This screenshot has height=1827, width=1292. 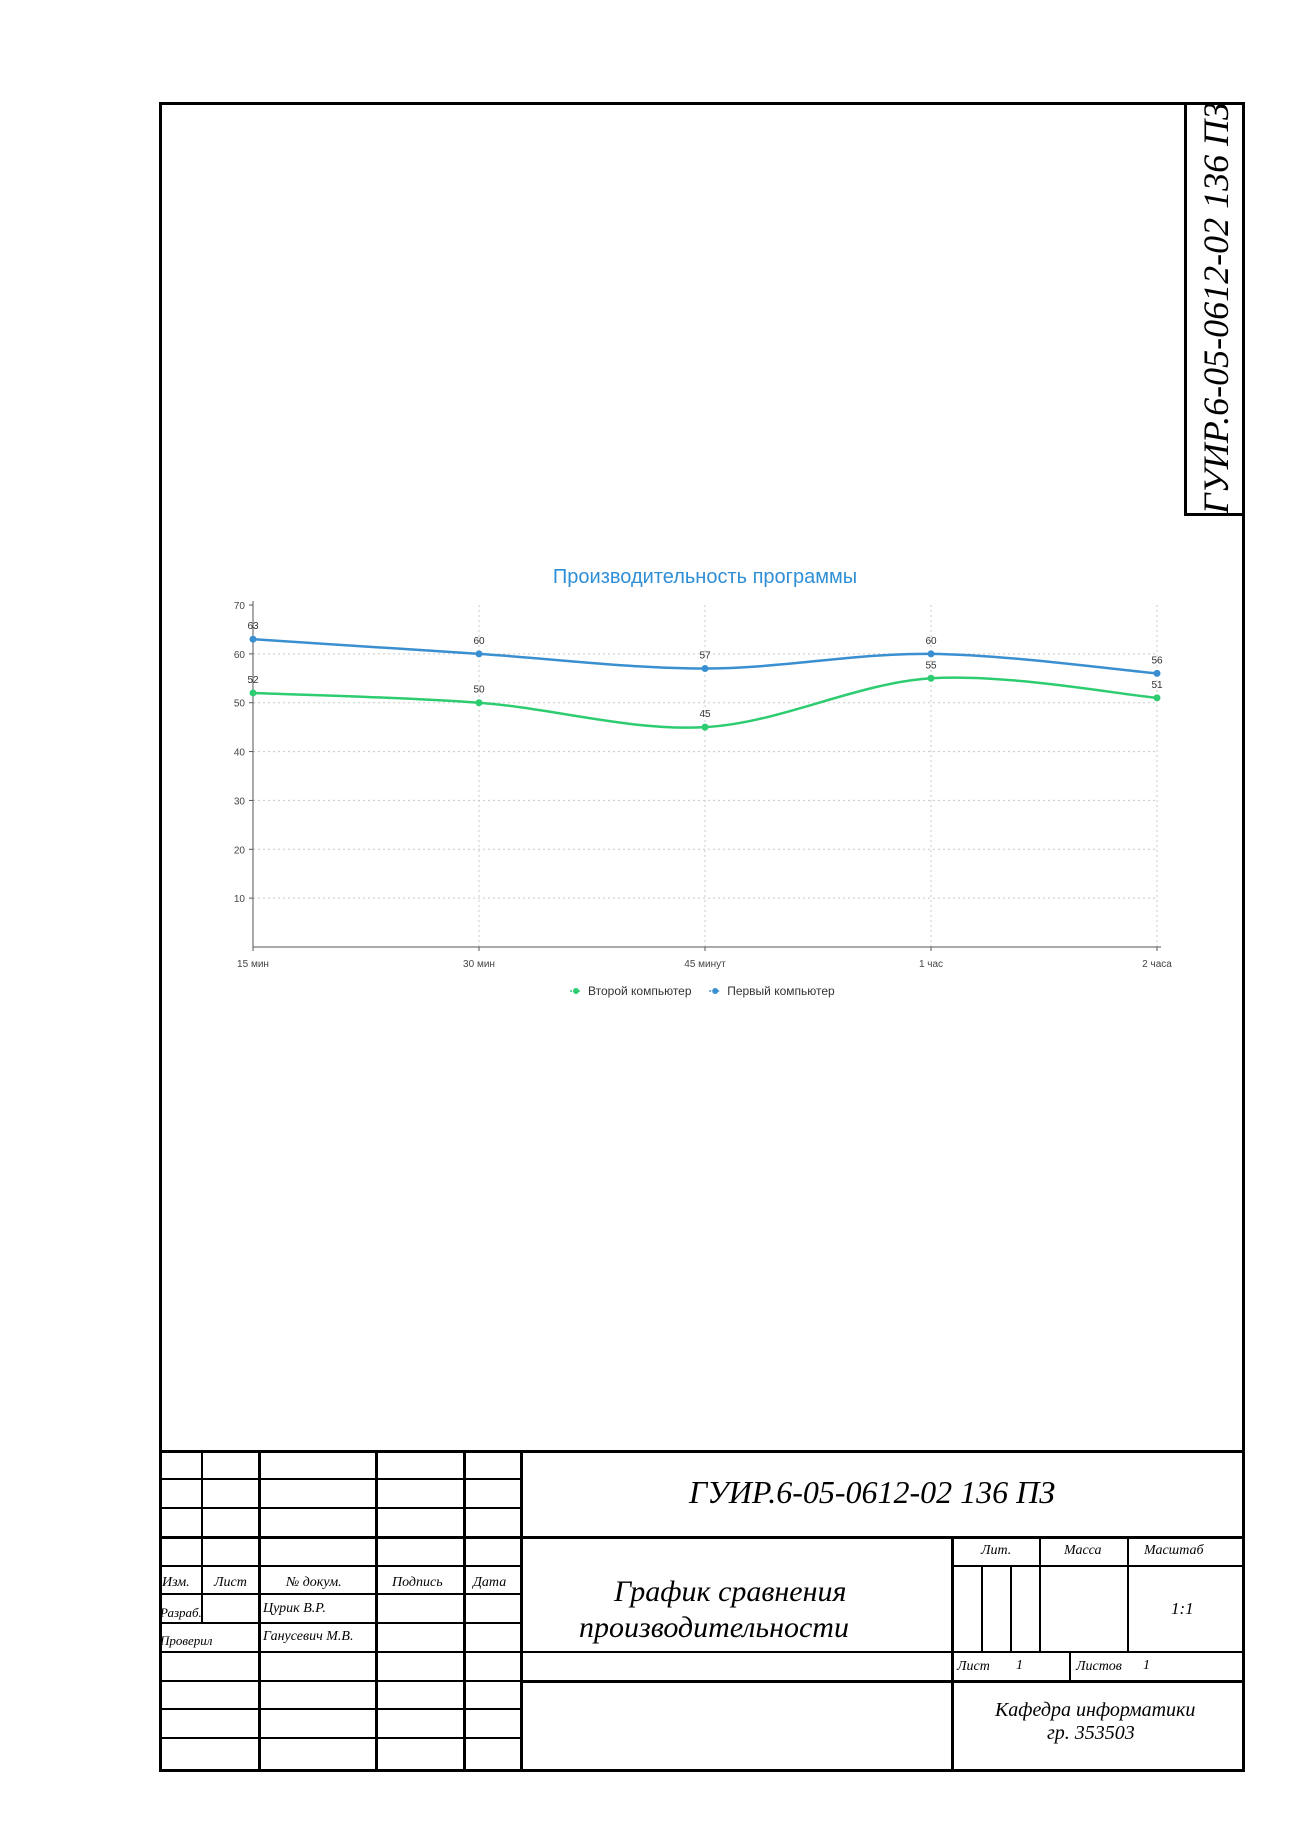 I want to click on data-label: 51, so click(x=1157, y=685).